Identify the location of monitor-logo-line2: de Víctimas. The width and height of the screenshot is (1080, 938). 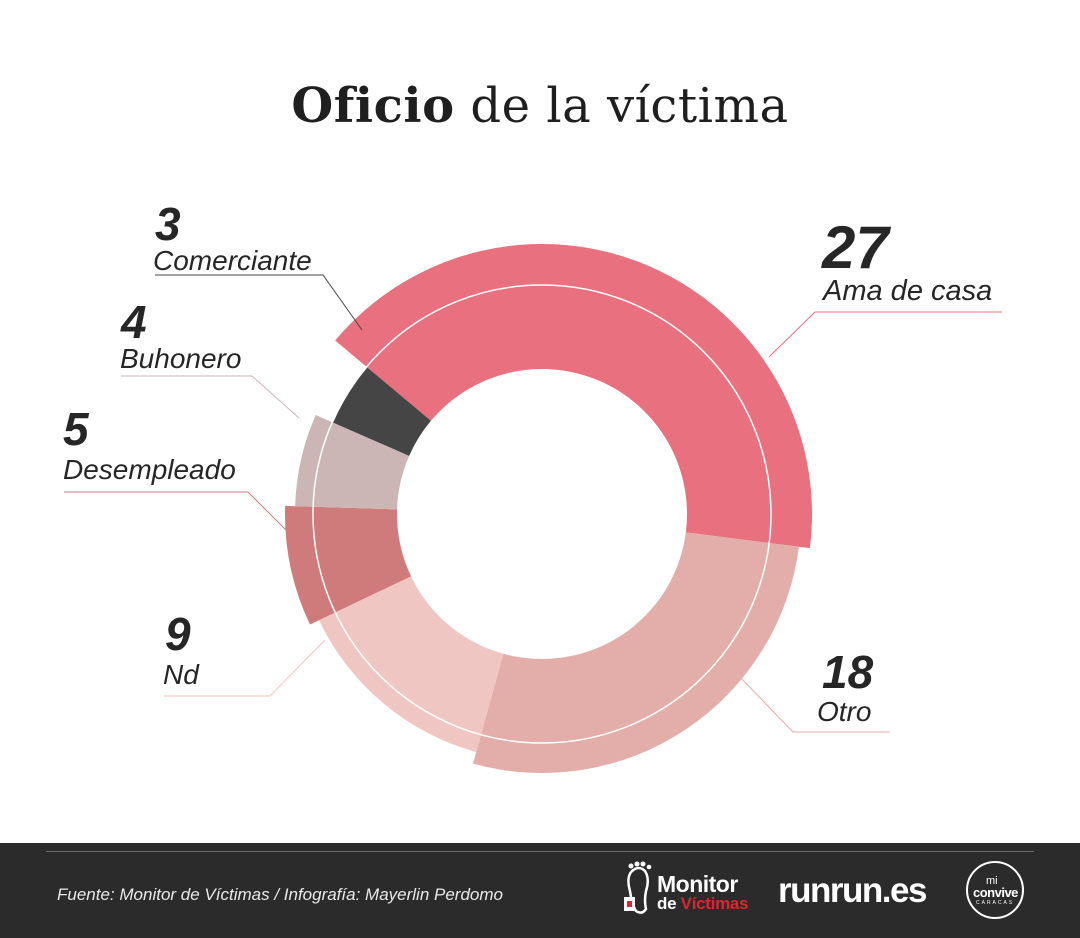
(703, 904).